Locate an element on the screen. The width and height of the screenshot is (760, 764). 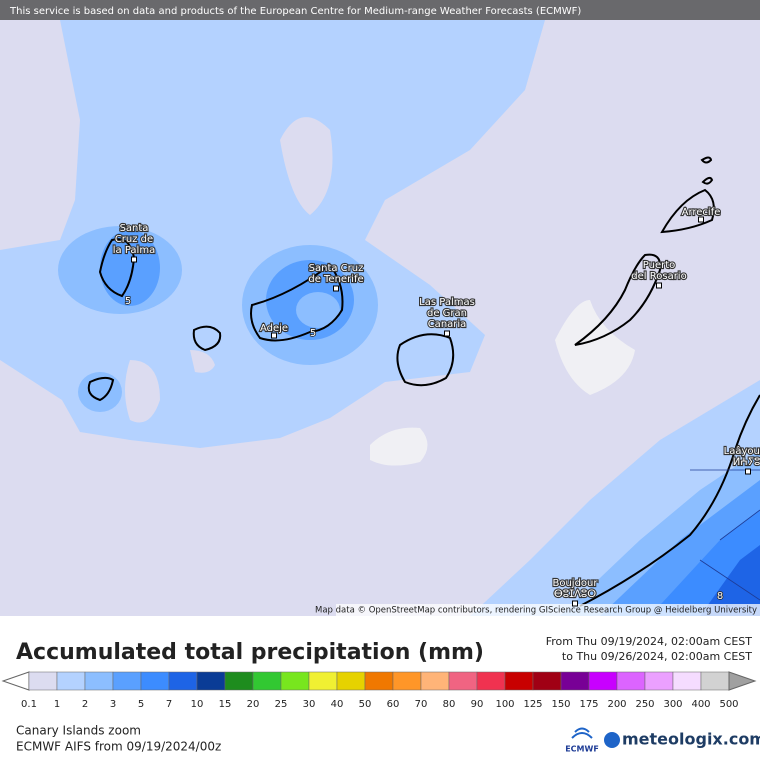
ecmwf-logo: ECMWF is located at coordinates (582, 749).